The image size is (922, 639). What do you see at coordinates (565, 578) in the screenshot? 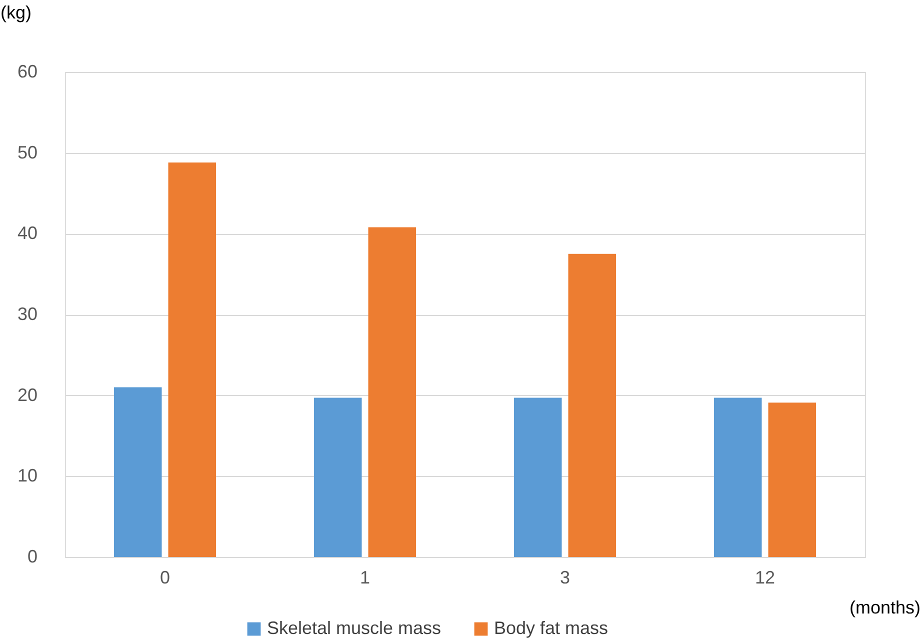
I see `x-tick-label: 3` at bounding box center [565, 578].